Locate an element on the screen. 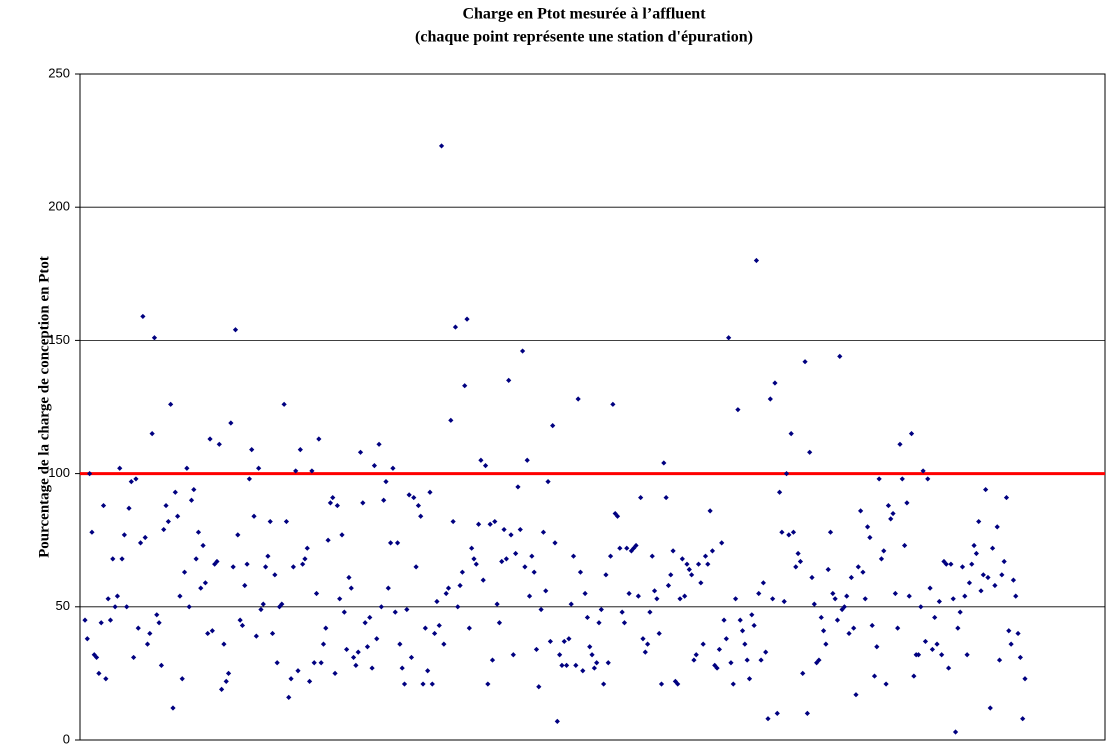 The width and height of the screenshot is (1112, 747). y-tick-label: 150 is located at coordinates (59, 339).